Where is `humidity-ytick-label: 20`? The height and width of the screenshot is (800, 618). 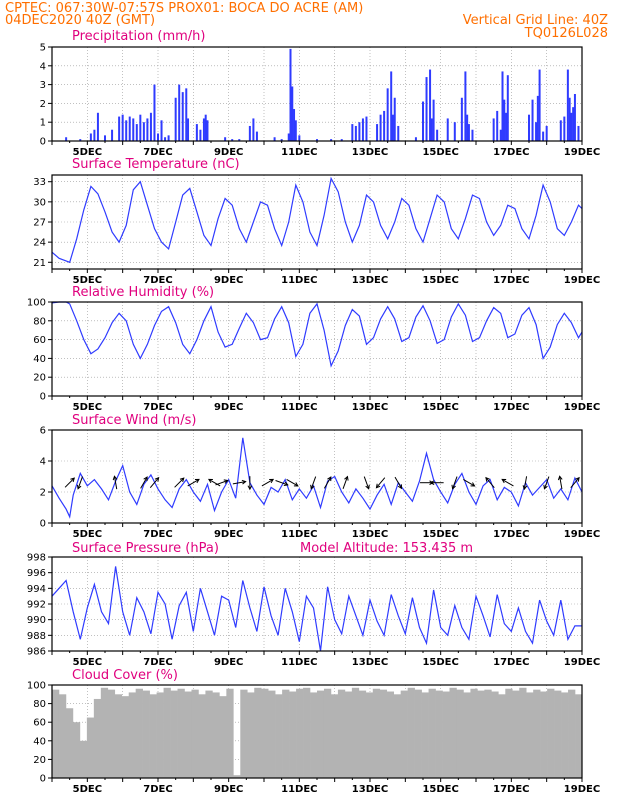 humidity-ytick-label: 20 is located at coordinates (39, 378).